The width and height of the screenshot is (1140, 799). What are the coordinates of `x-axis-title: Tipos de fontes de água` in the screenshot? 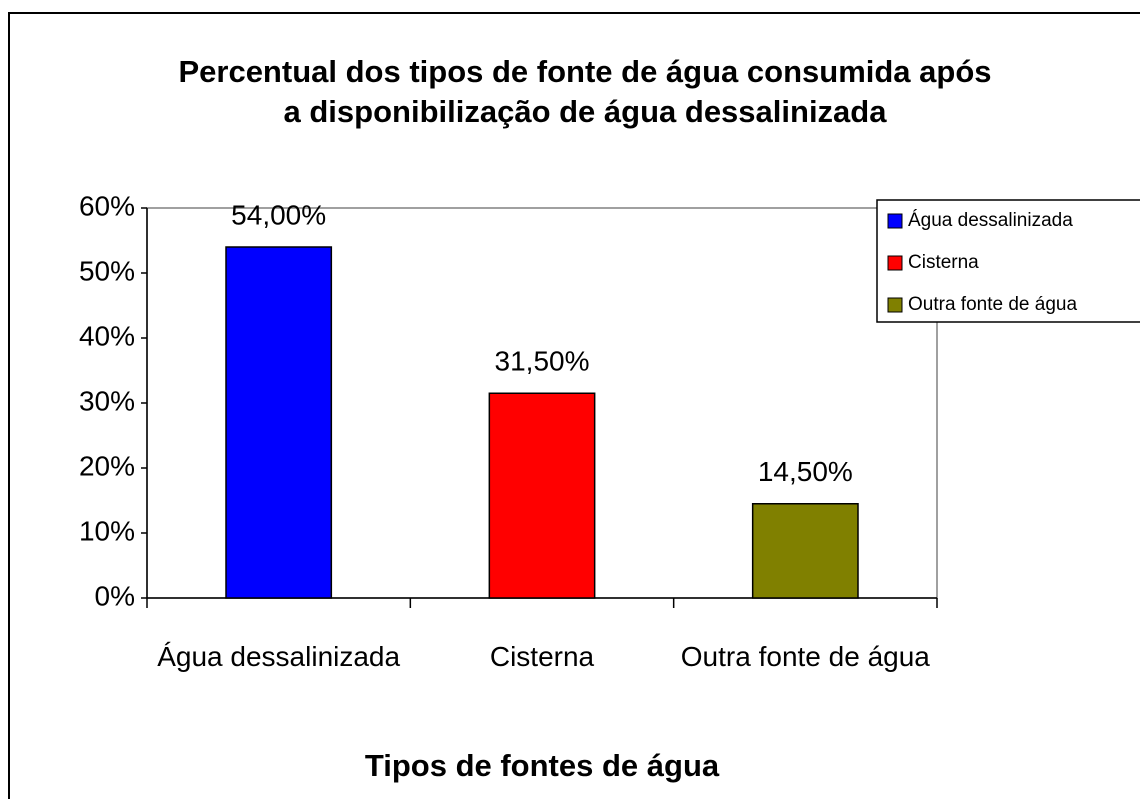 It's located at (542, 765).